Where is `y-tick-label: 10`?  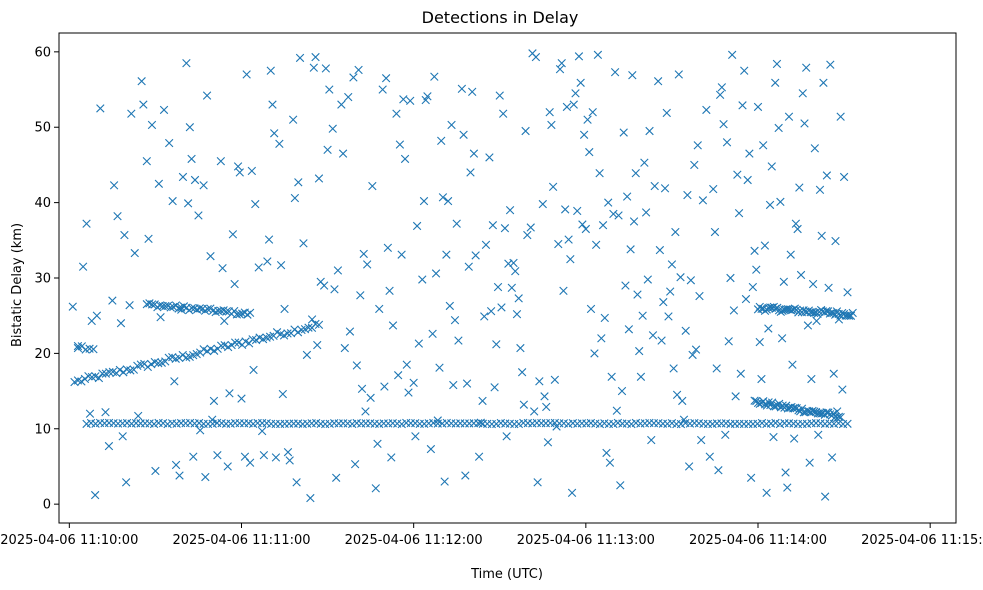
y-tick-label: 10 is located at coordinates (42, 429).